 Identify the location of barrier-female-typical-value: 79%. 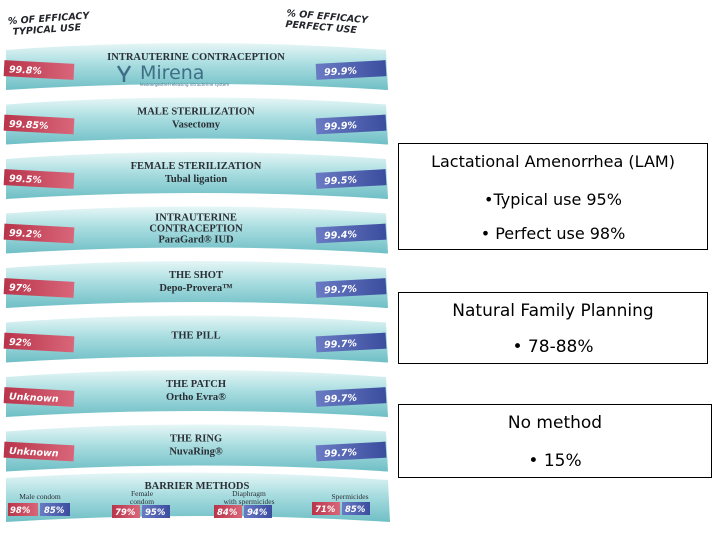
(125, 513).